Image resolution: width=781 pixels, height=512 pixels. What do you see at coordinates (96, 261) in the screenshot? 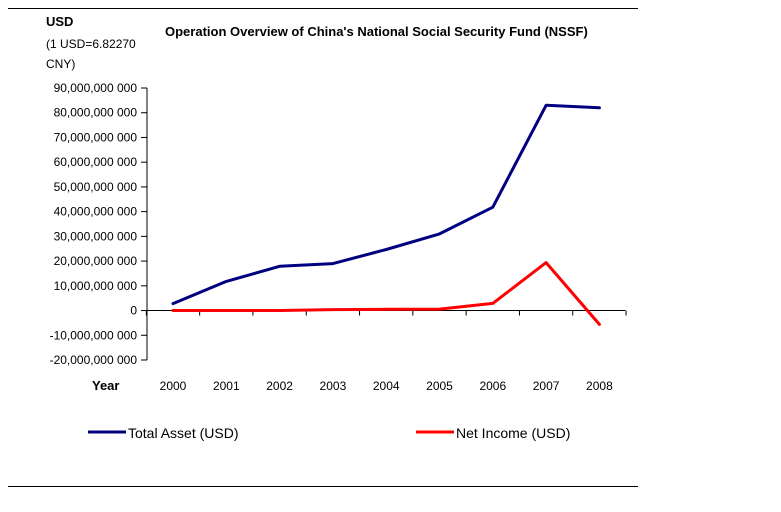
I see `y-tick-label: 20,000,000 000` at bounding box center [96, 261].